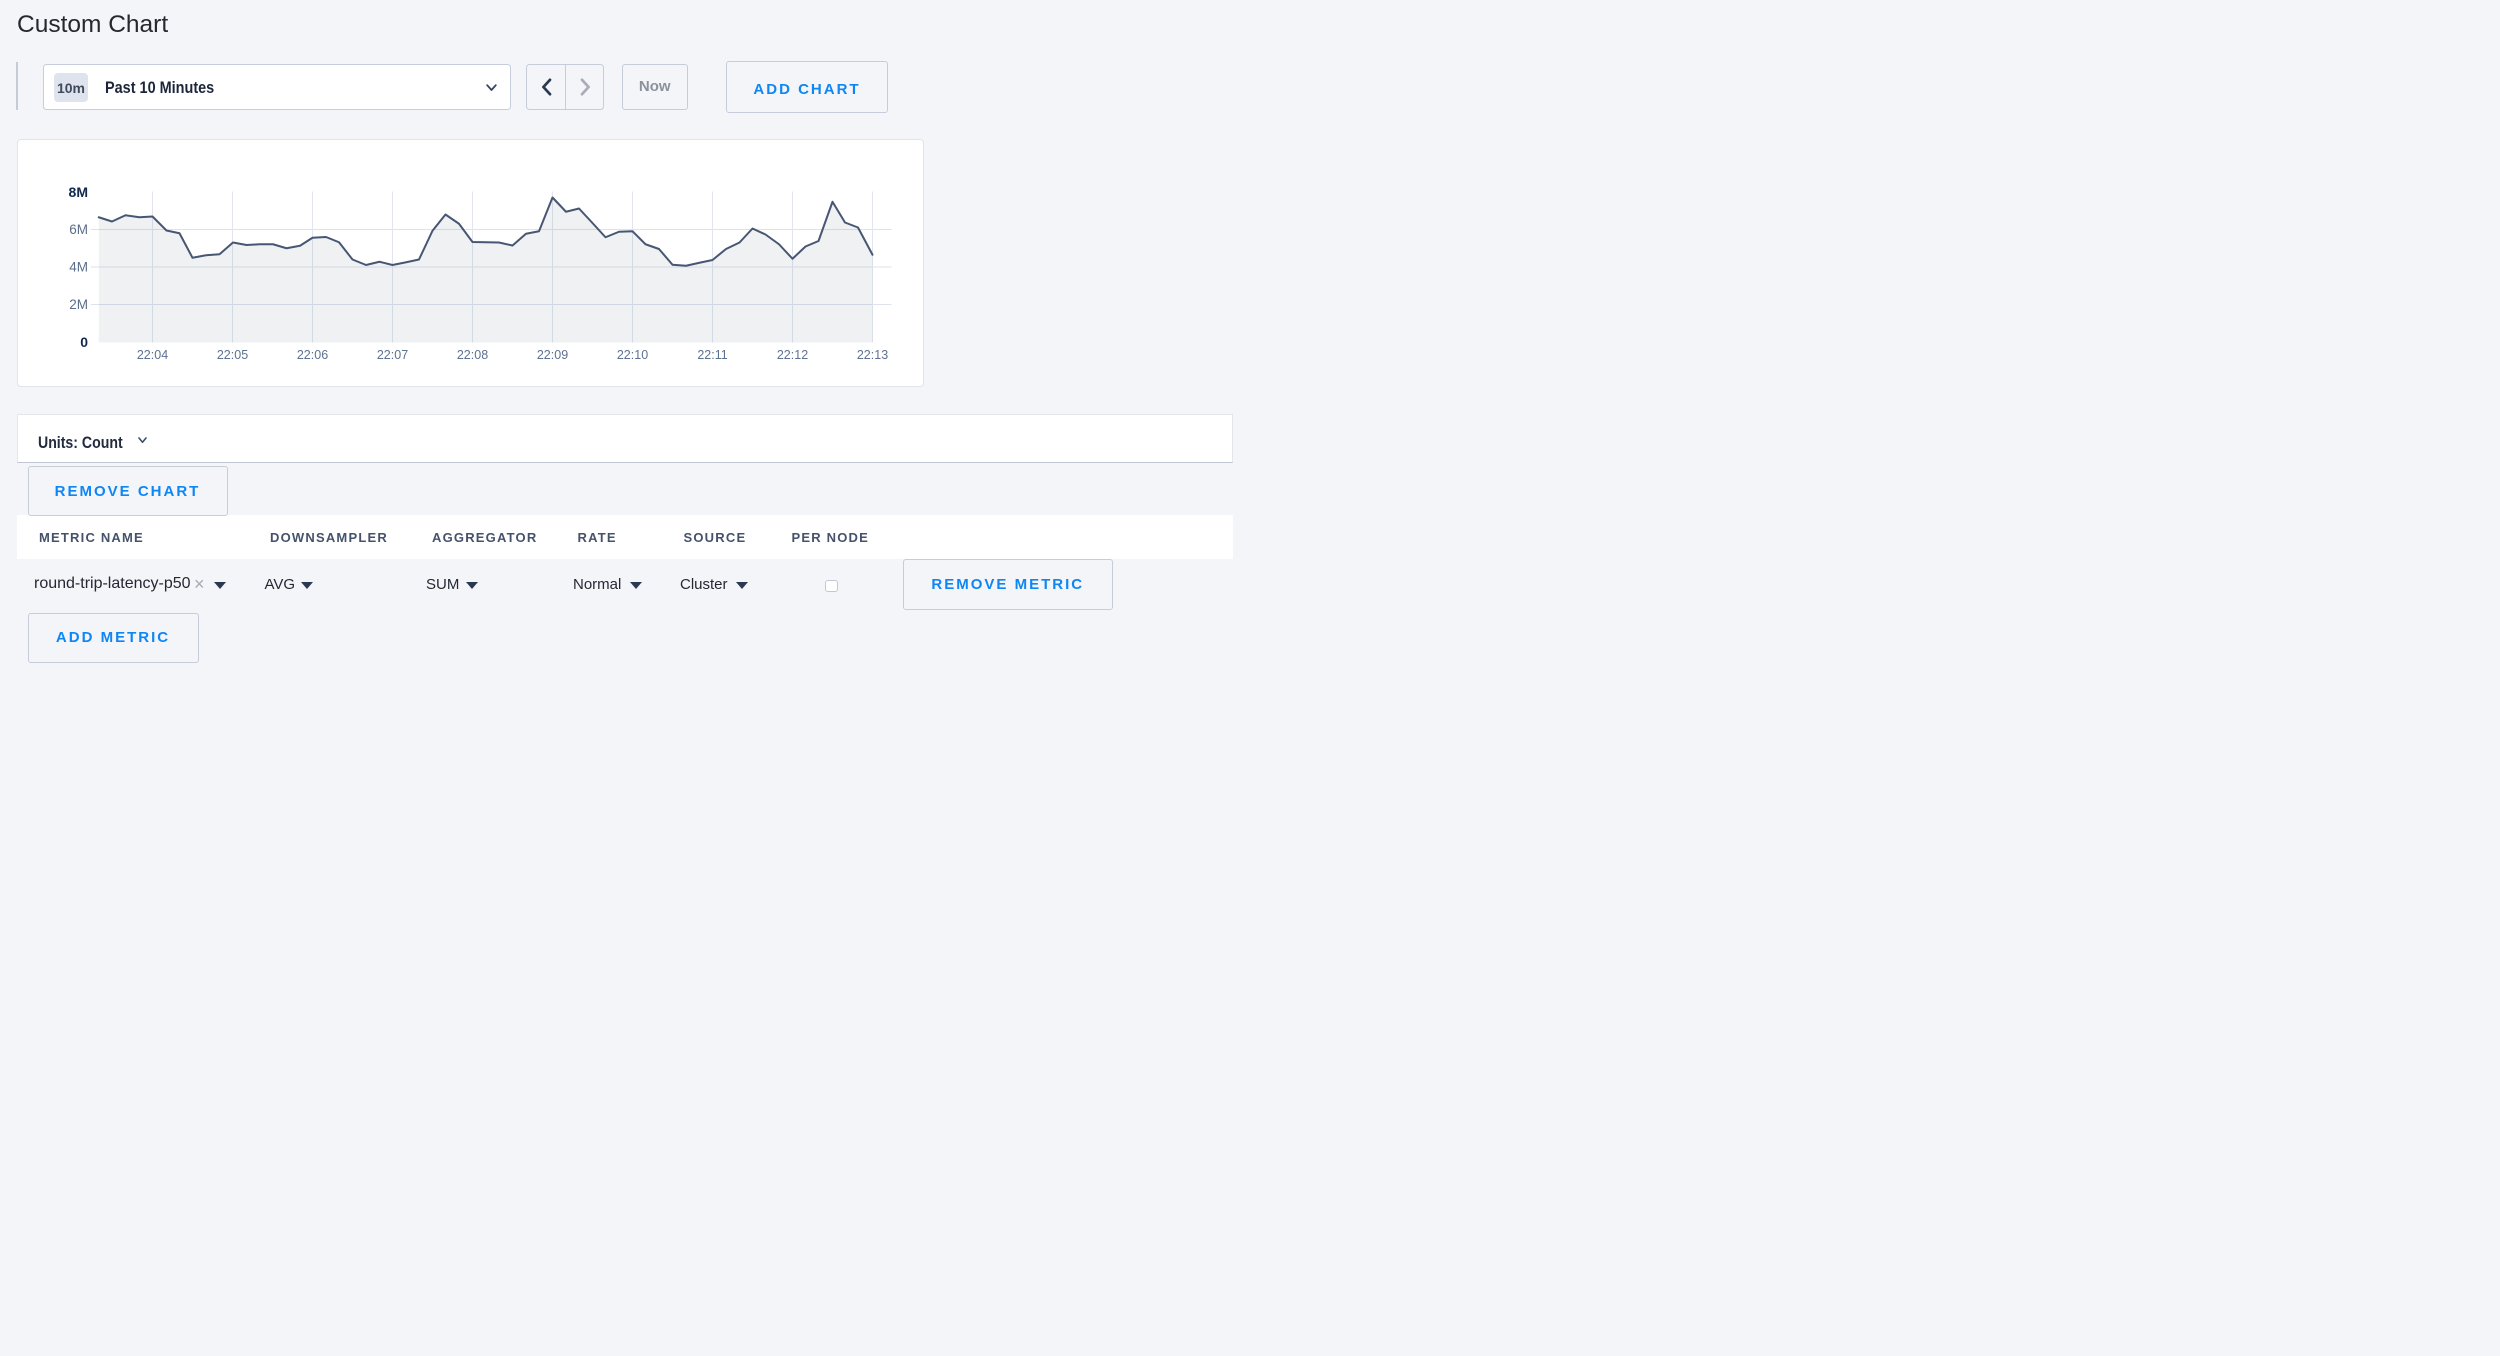 The width and height of the screenshot is (2500, 1356). What do you see at coordinates (77, 192) in the screenshot?
I see `svg-text: 8M` at bounding box center [77, 192].